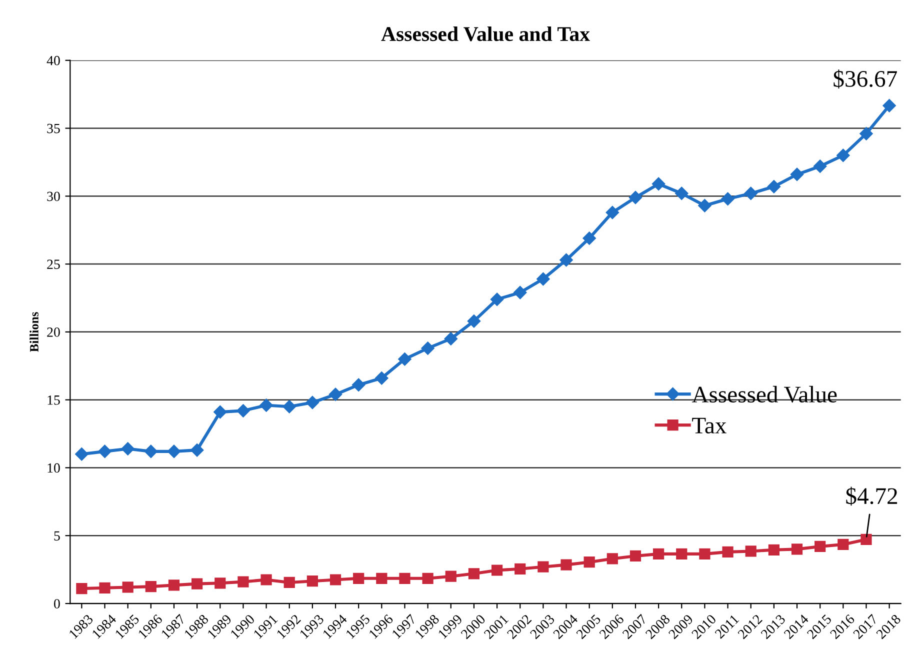  Describe the element at coordinates (872, 496) in the screenshot. I see `annotation: $4.72` at that location.